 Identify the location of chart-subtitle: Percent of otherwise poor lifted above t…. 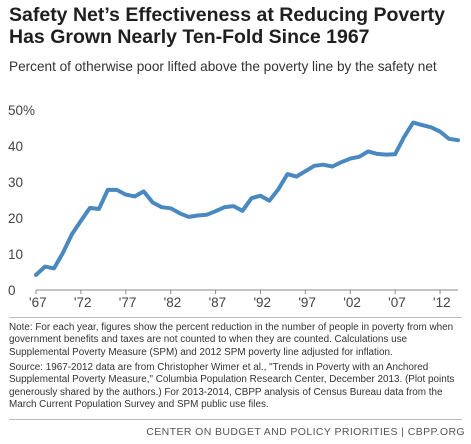
(223, 66).